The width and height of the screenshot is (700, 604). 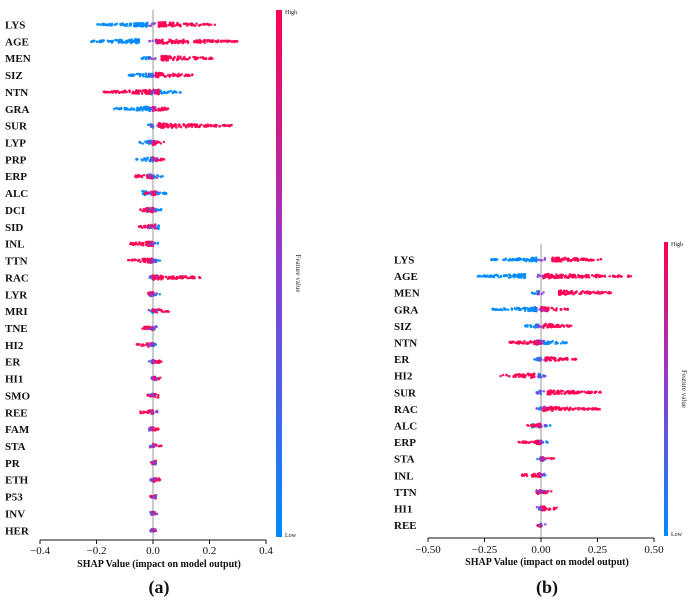 I want to click on feature-row-prp: PRP, so click(x=85, y=160).